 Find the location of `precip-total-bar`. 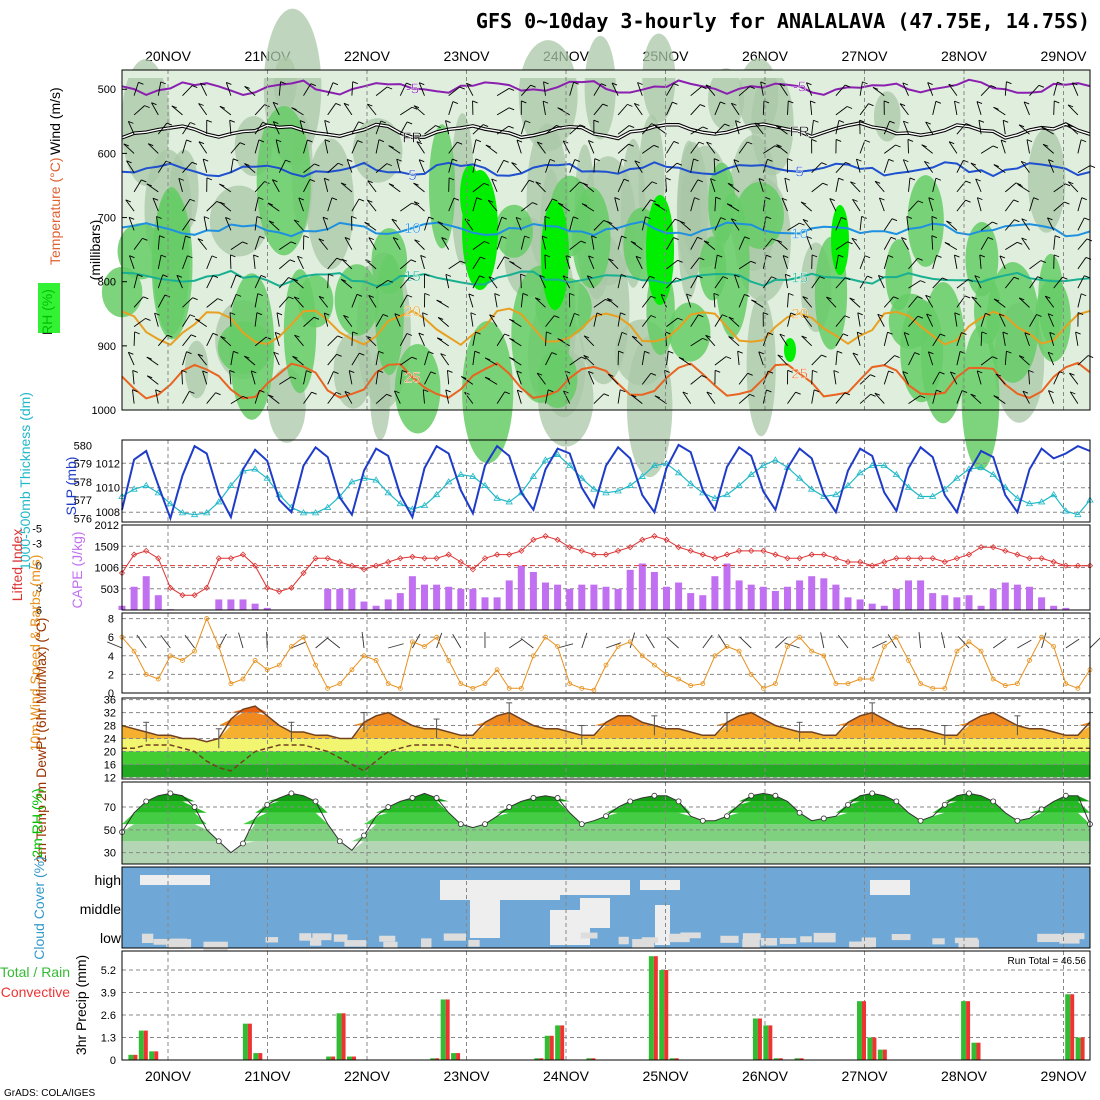

precip-total-bar is located at coordinates (547, 1047).